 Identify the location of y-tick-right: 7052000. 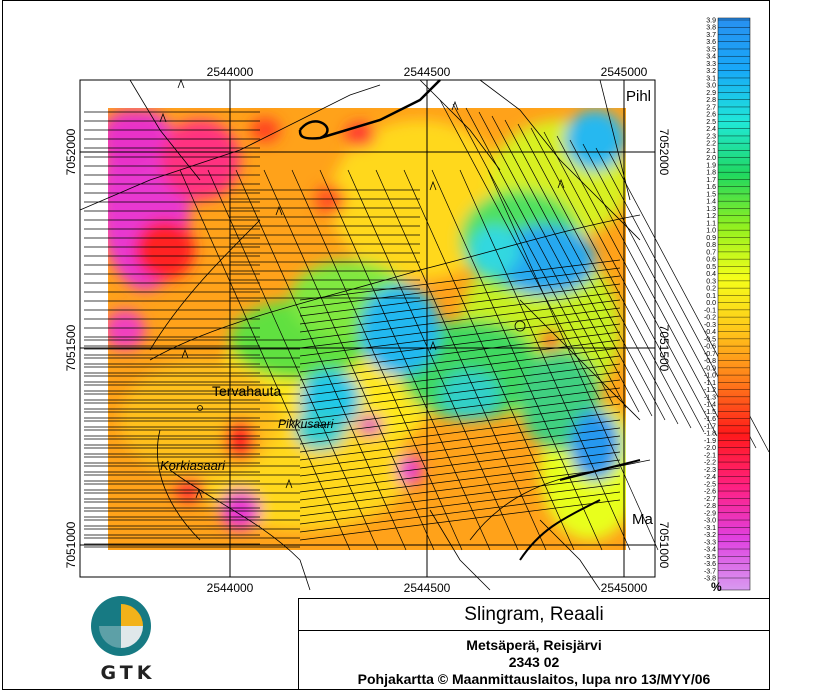
(664, 152).